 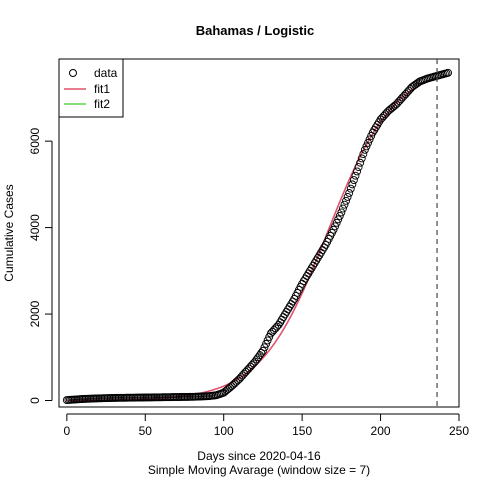 I want to click on x-tick-label: 150, so click(x=302, y=431).